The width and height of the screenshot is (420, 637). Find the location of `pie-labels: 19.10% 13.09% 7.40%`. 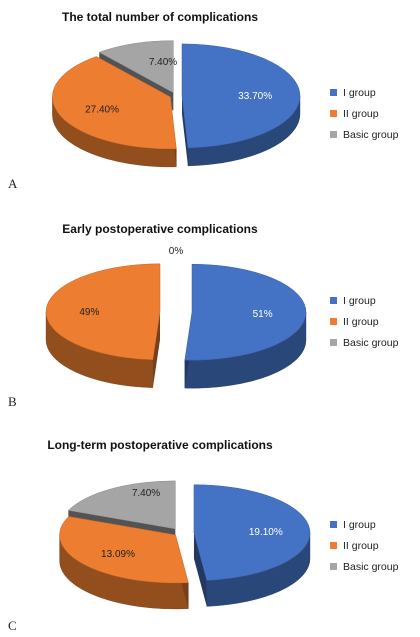

pie-labels: 19.10% 13.09% 7.40% is located at coordinates (192, 524).